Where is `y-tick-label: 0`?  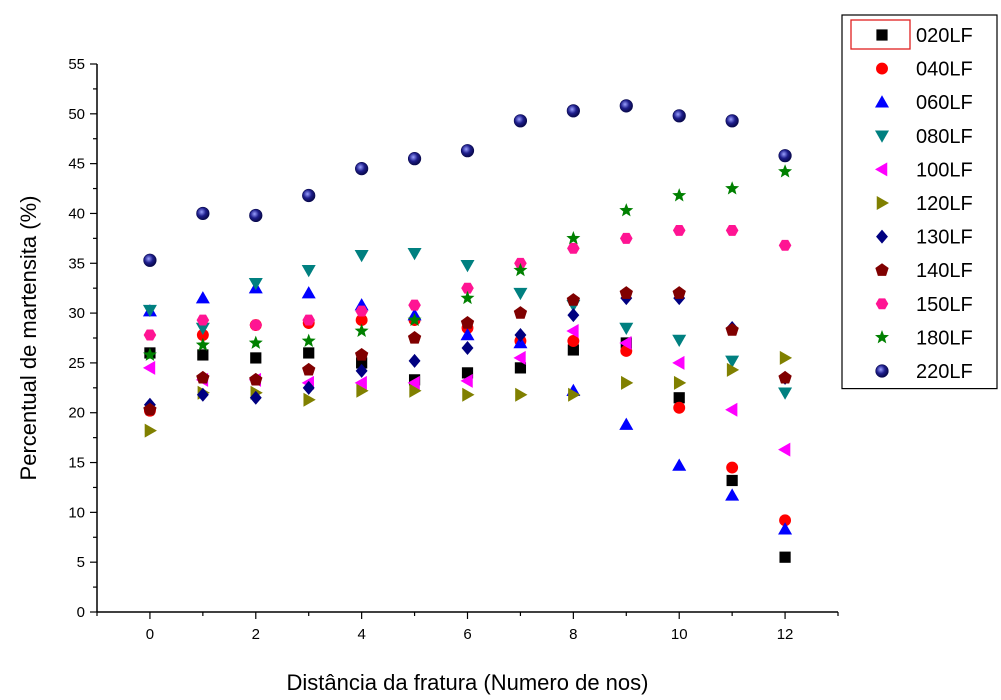
y-tick-label: 0 is located at coordinates (81, 612).